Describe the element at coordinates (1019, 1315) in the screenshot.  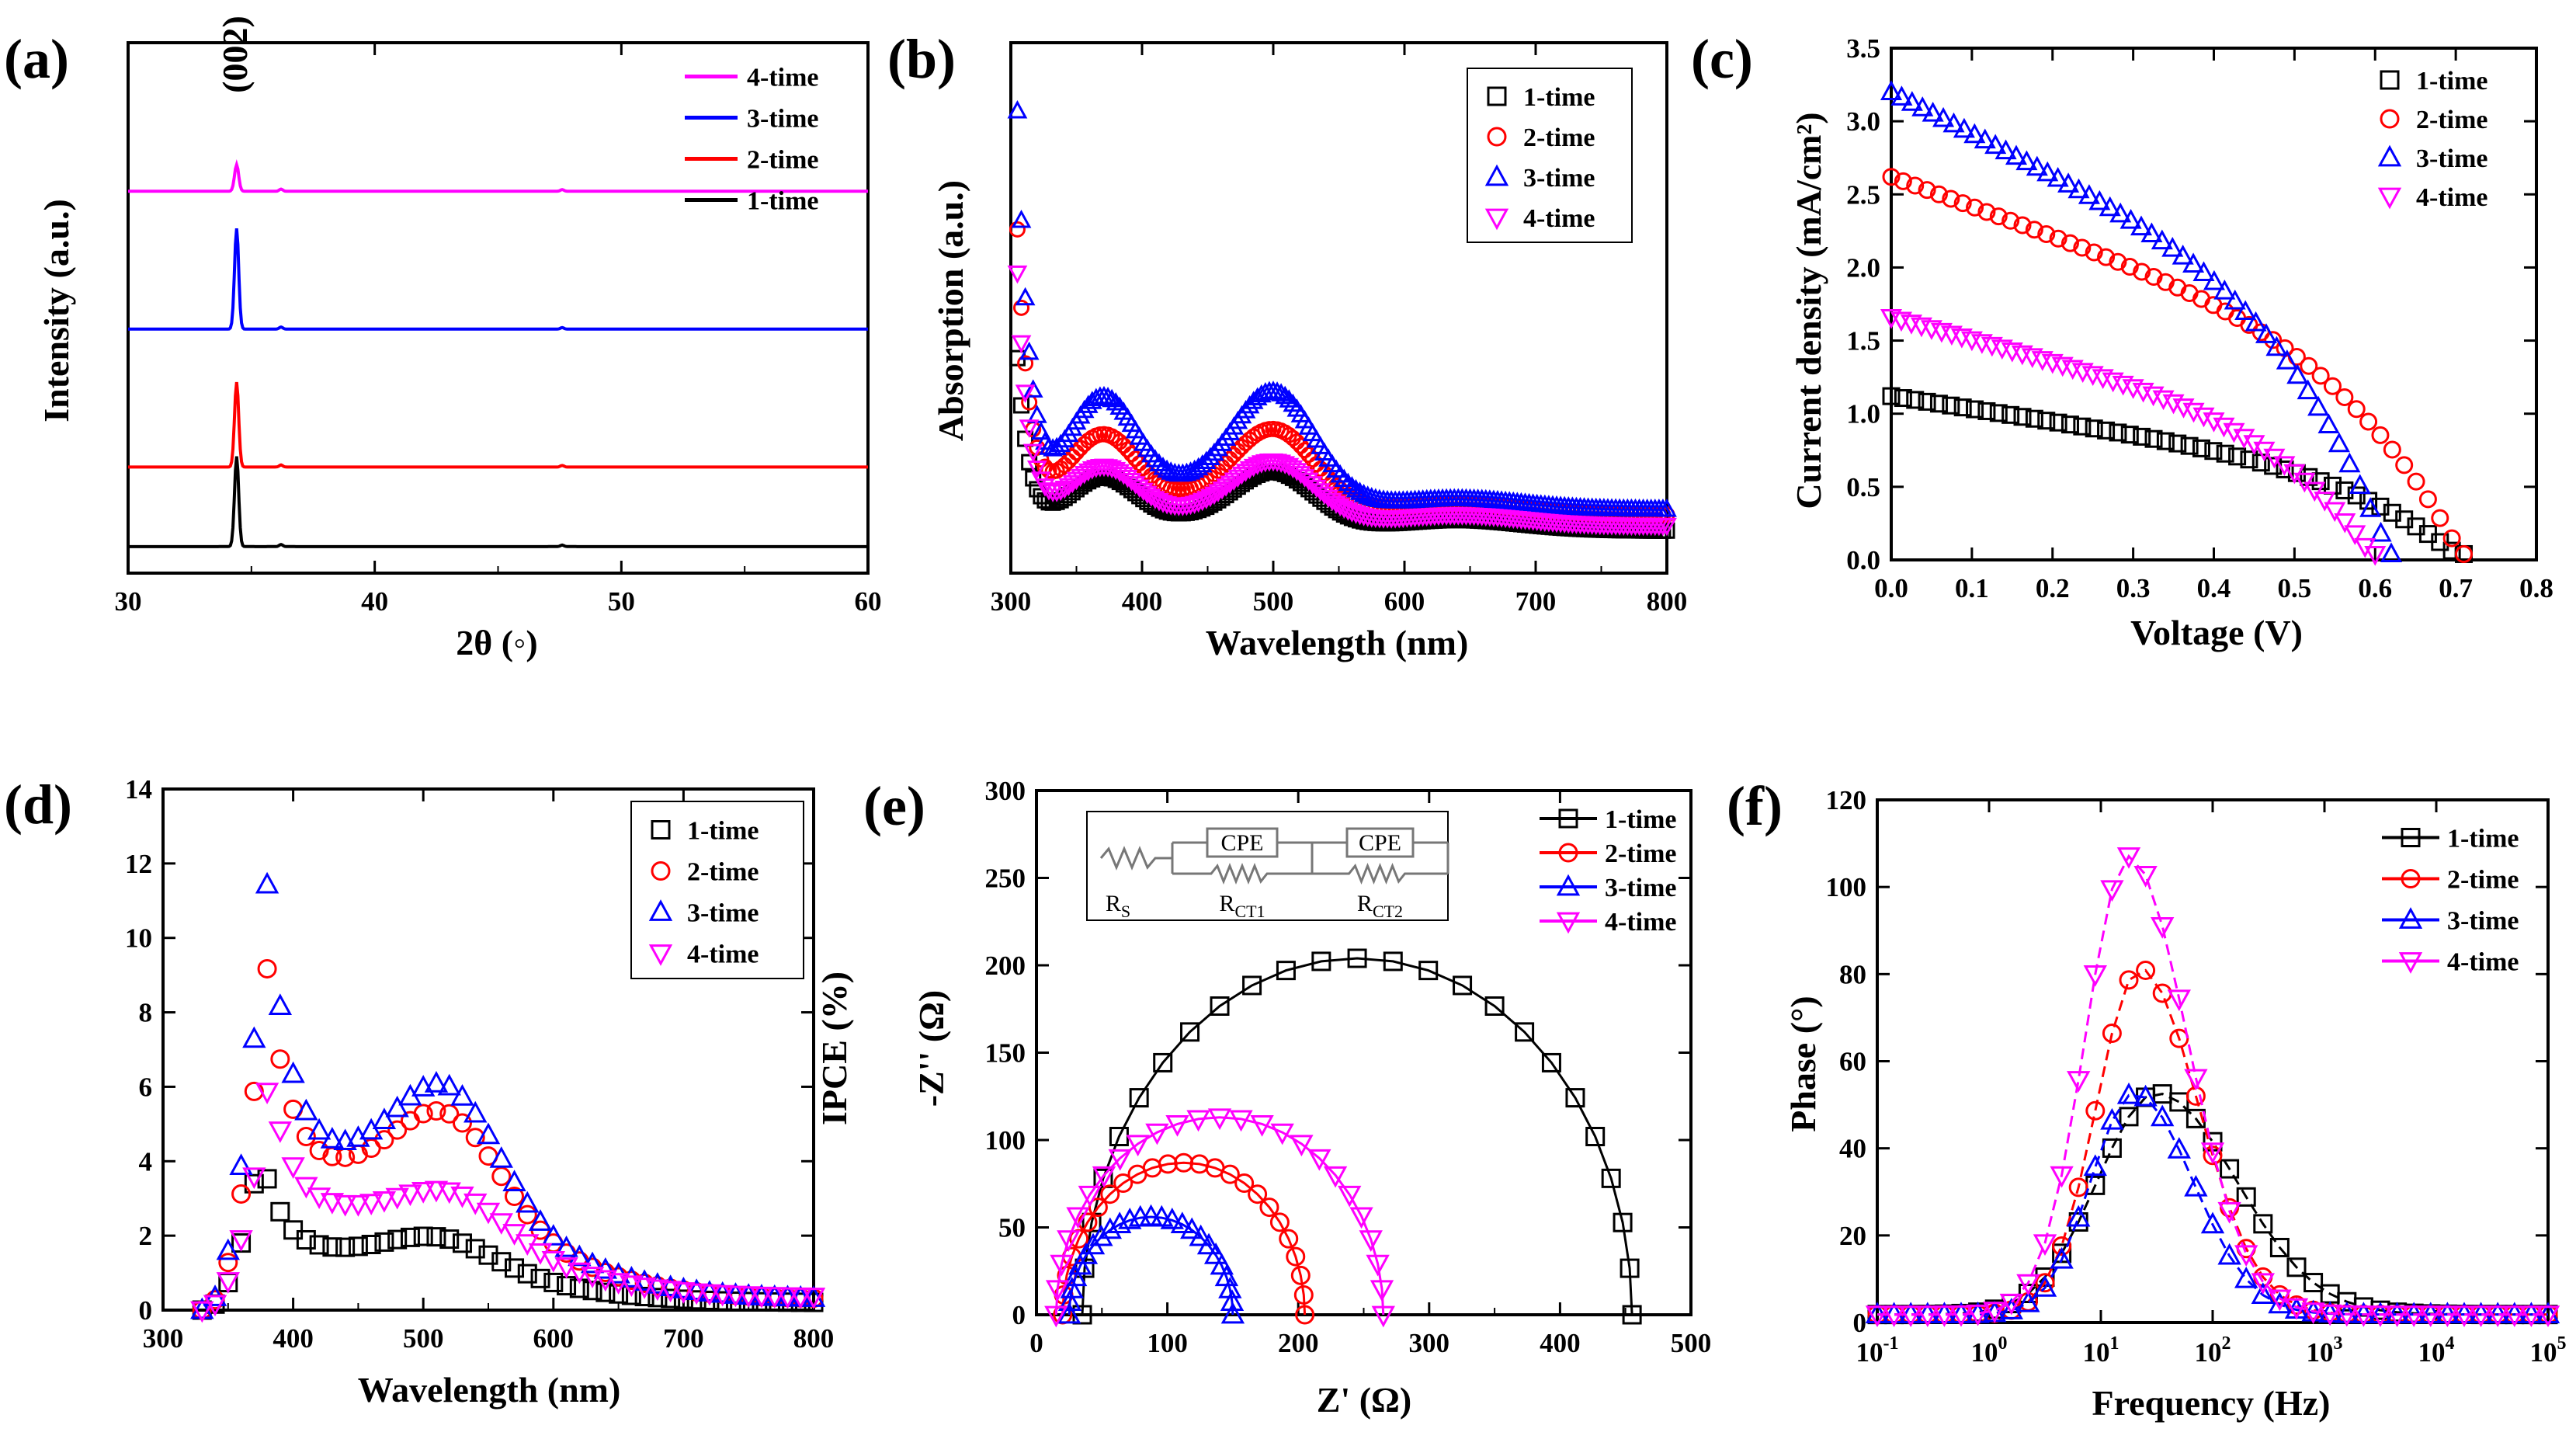
I see `y-tick-label-e: 0` at that location.